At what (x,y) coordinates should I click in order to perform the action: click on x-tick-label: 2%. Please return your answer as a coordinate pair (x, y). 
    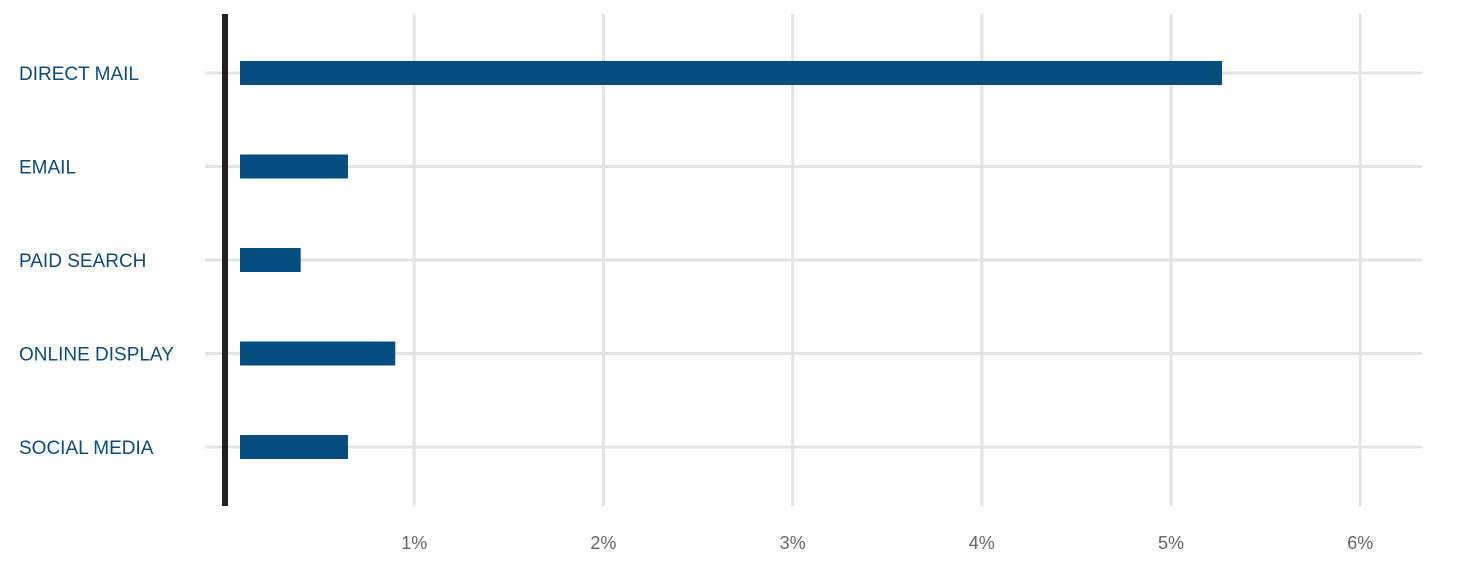
    Looking at the image, I should click on (603, 543).